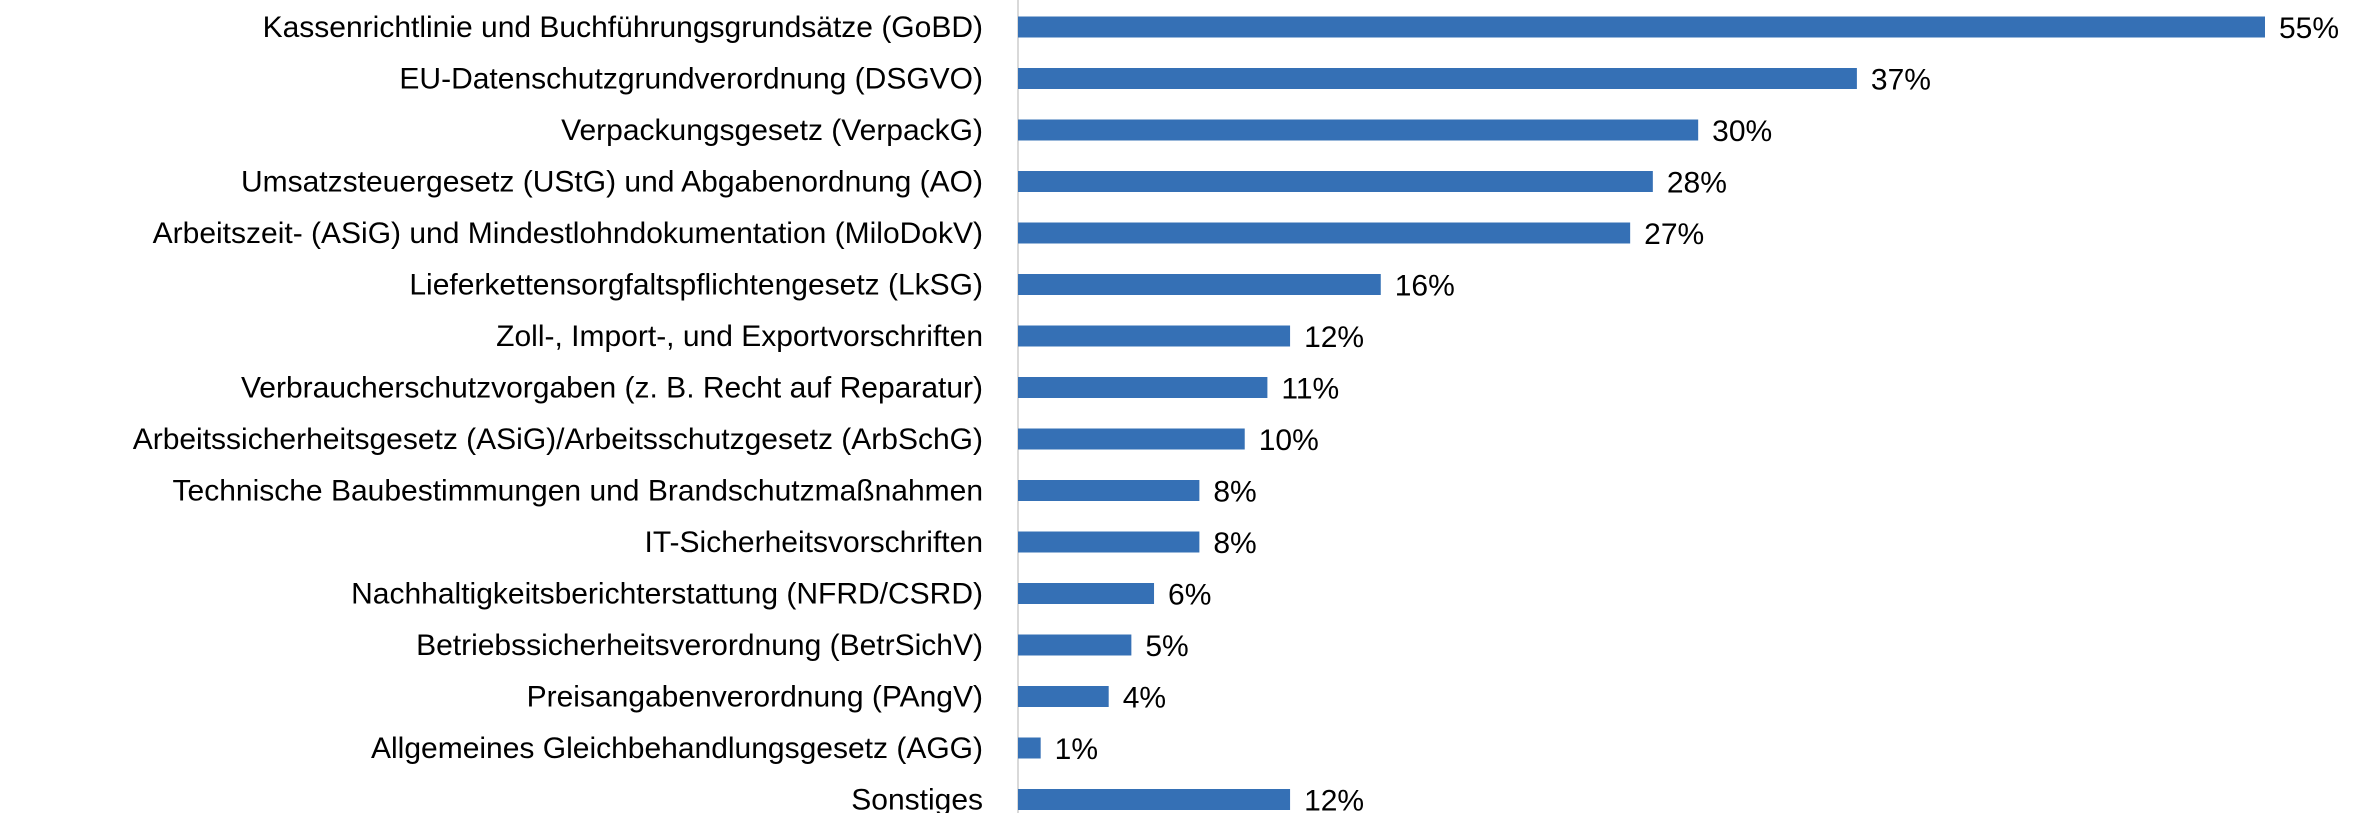 This screenshot has width=2364, height=813. Describe the element at coordinates (1144, 697) in the screenshot. I see `data-label: 4%` at that location.